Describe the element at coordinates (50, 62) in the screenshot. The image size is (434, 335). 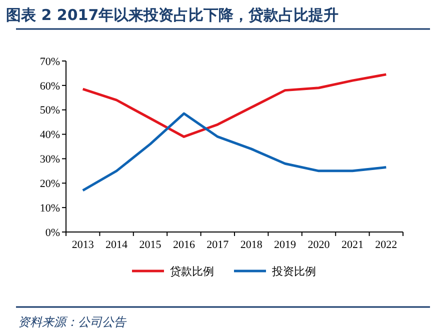
I see `y-tick-label: 70%` at that location.